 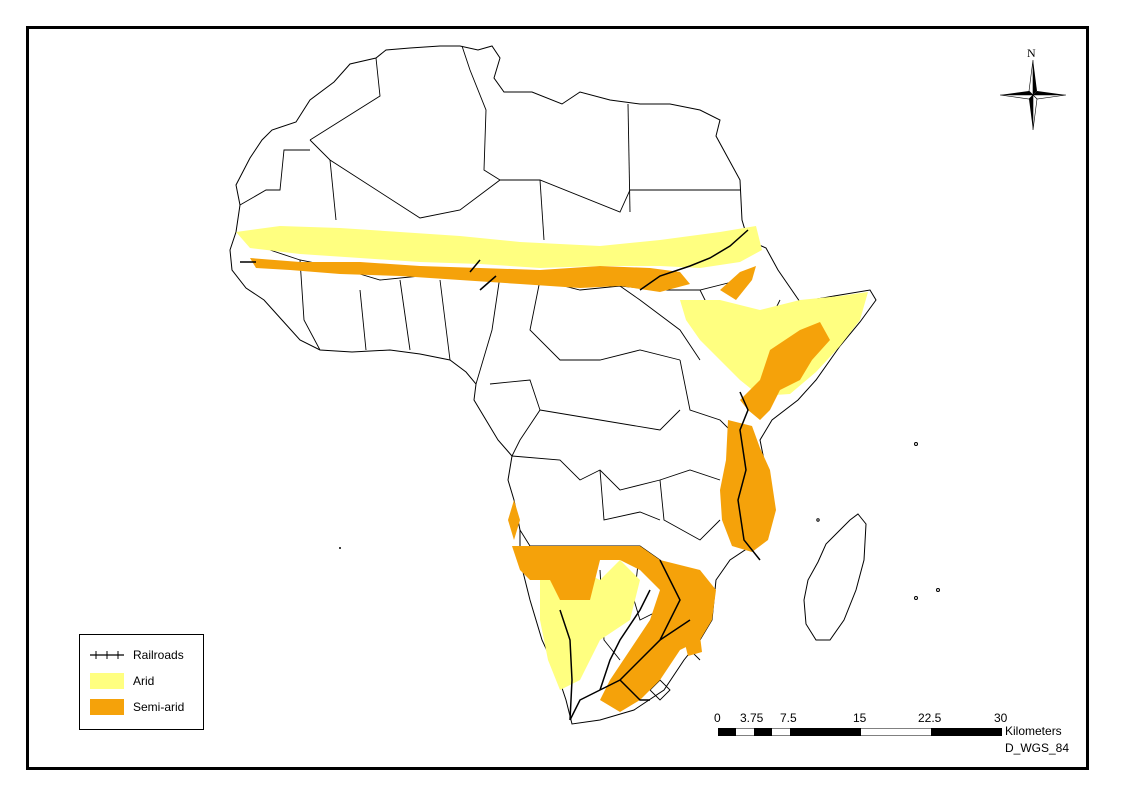 I want to click on legend-item-railroads: Railroads, so click(x=145, y=656).